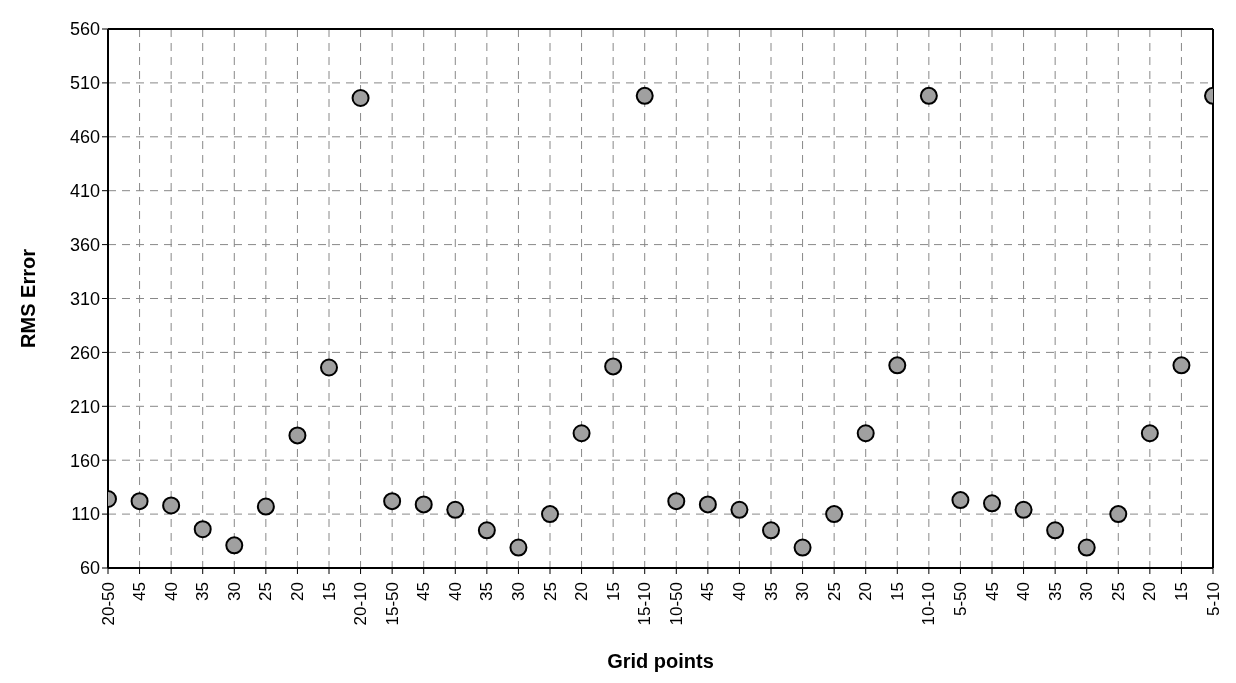  I want to click on x-tick-label: 5-10, so click(1213, 599).